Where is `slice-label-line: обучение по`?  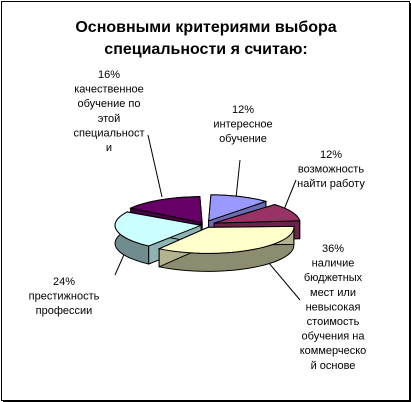
slice-label-line: обучение по is located at coordinates (109, 104).